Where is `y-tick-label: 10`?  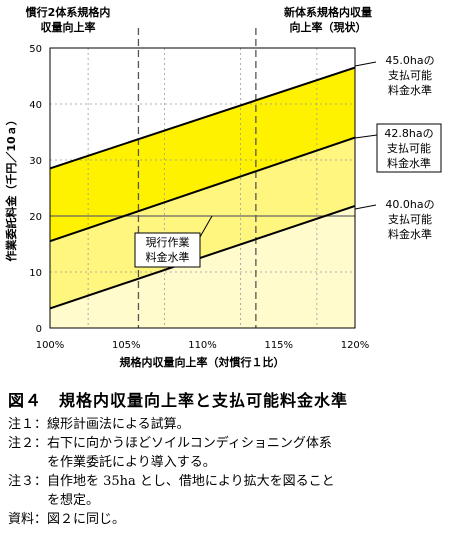 y-tick-label: 10 is located at coordinates (35, 273).